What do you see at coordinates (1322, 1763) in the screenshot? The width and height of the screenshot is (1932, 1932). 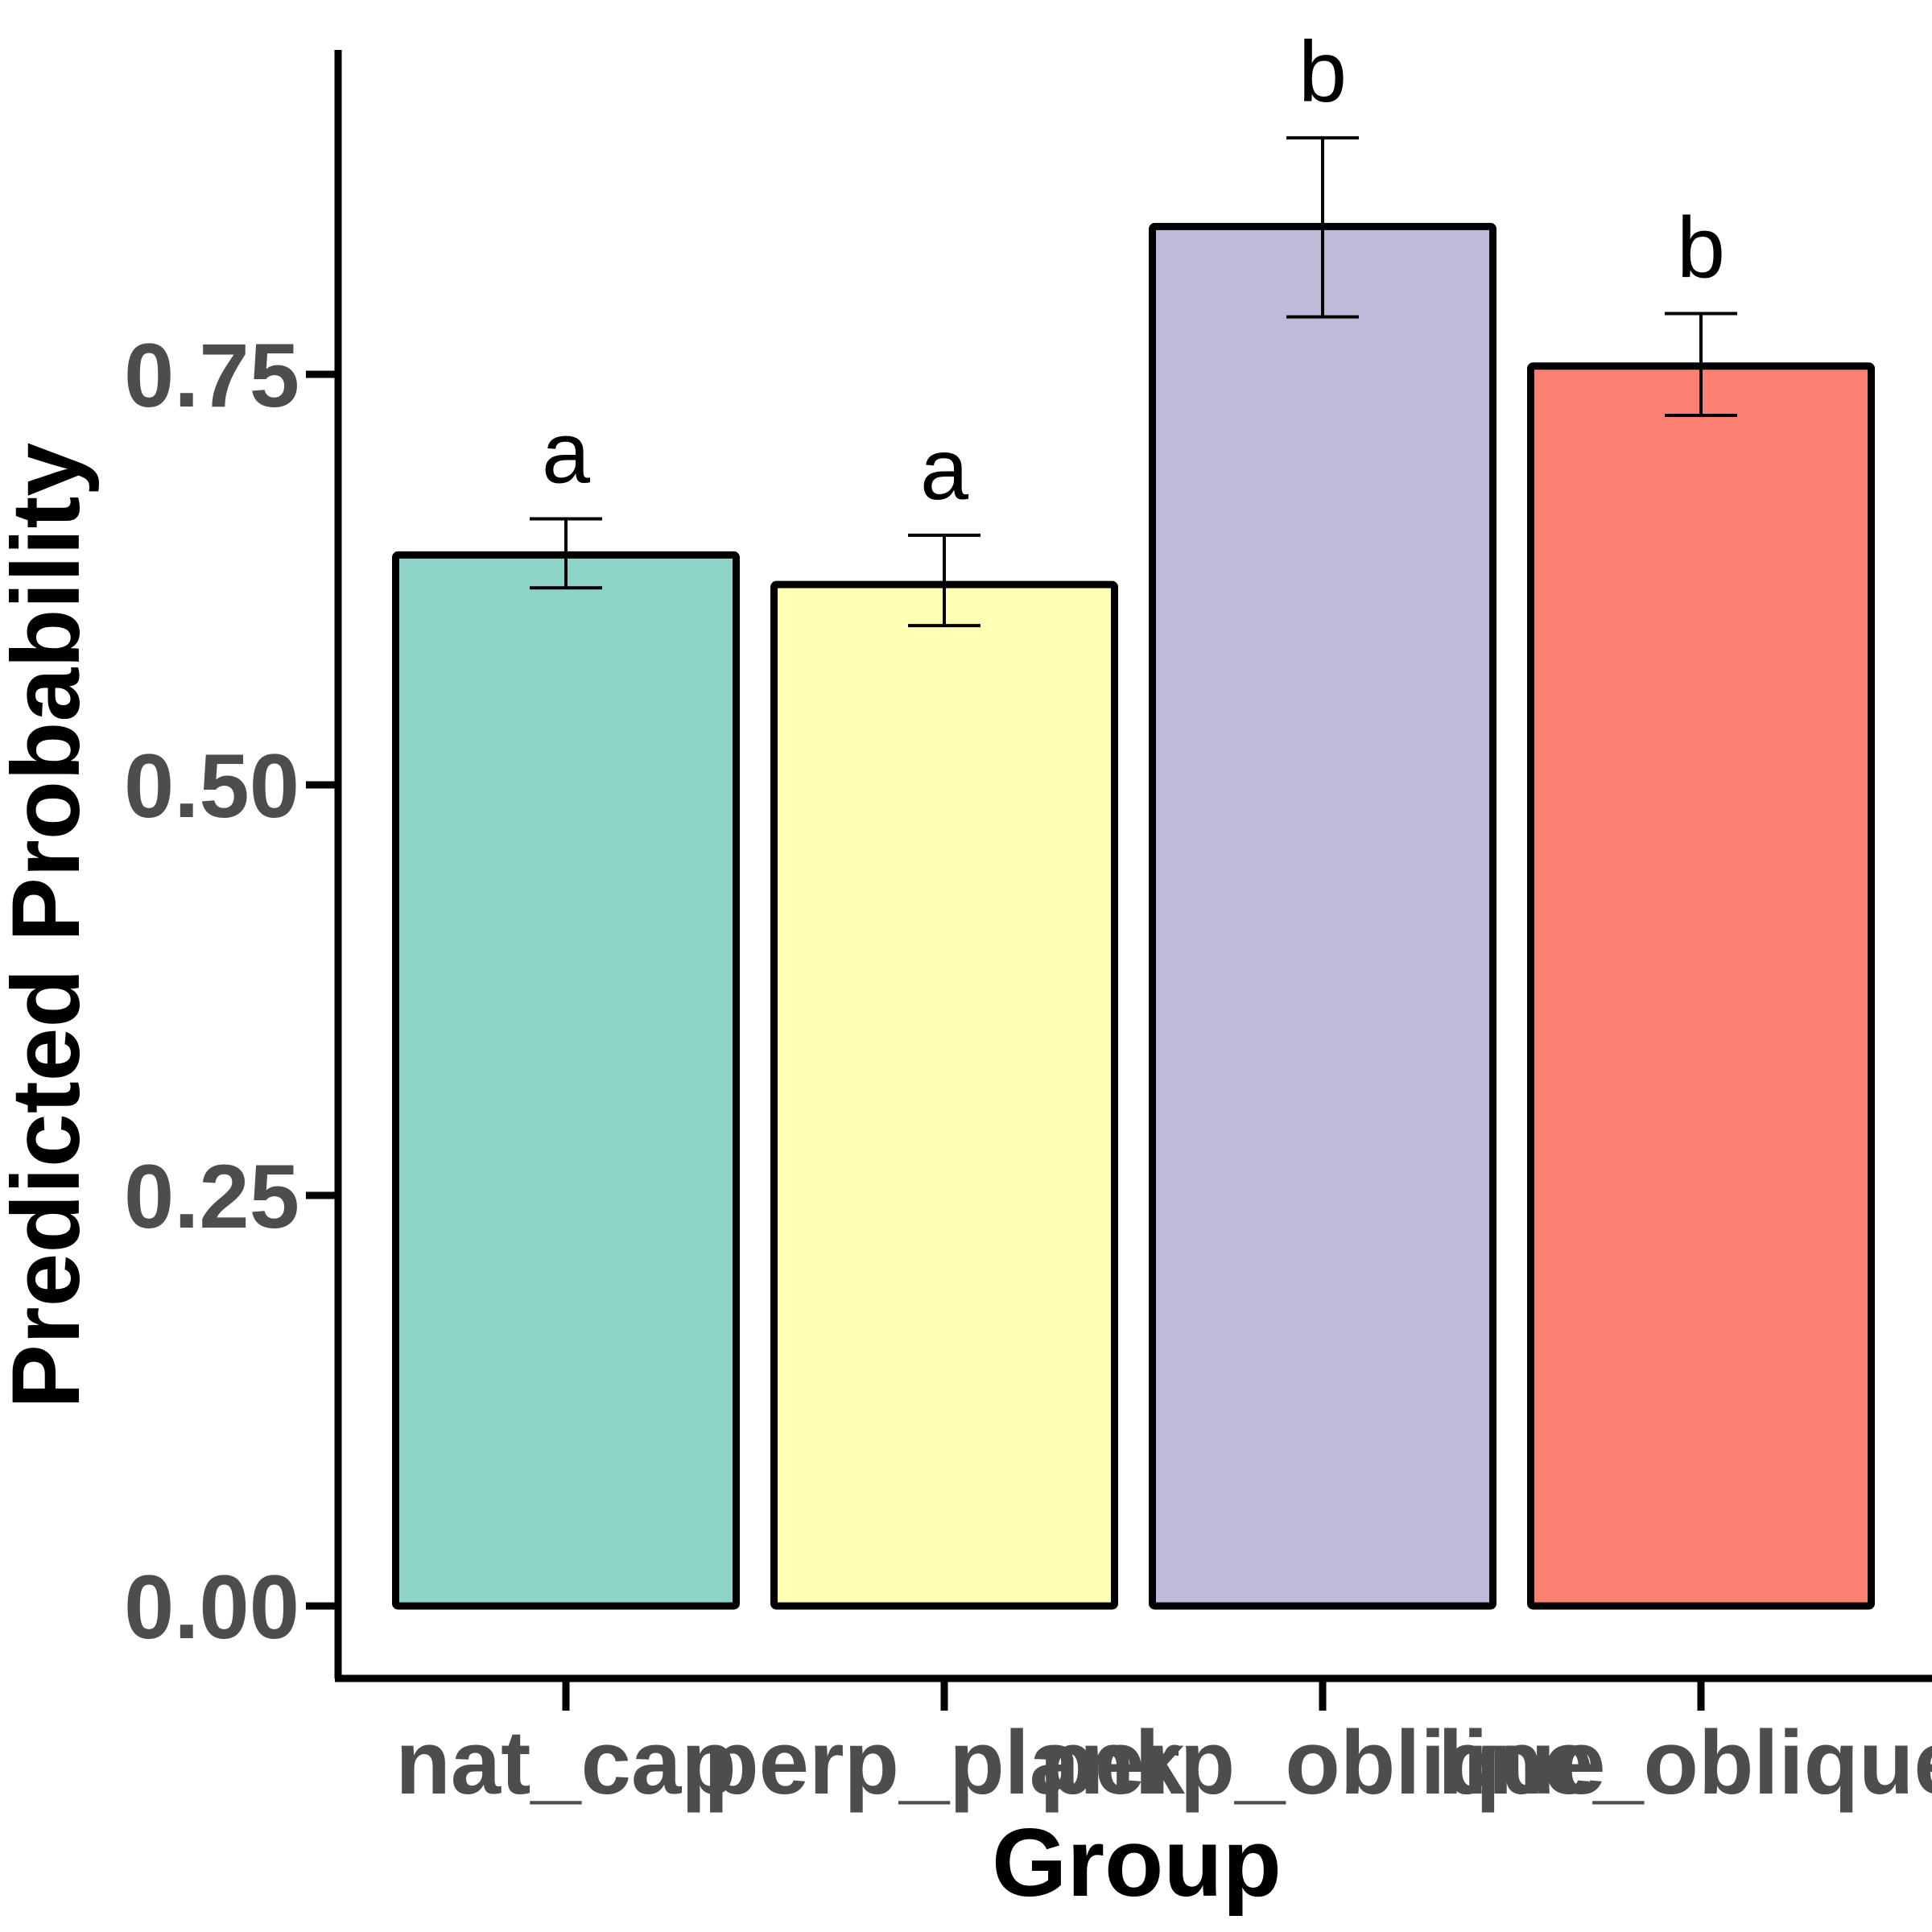 I see `x-tick-label-perp_oblique: perp_oblique` at bounding box center [1322, 1763].